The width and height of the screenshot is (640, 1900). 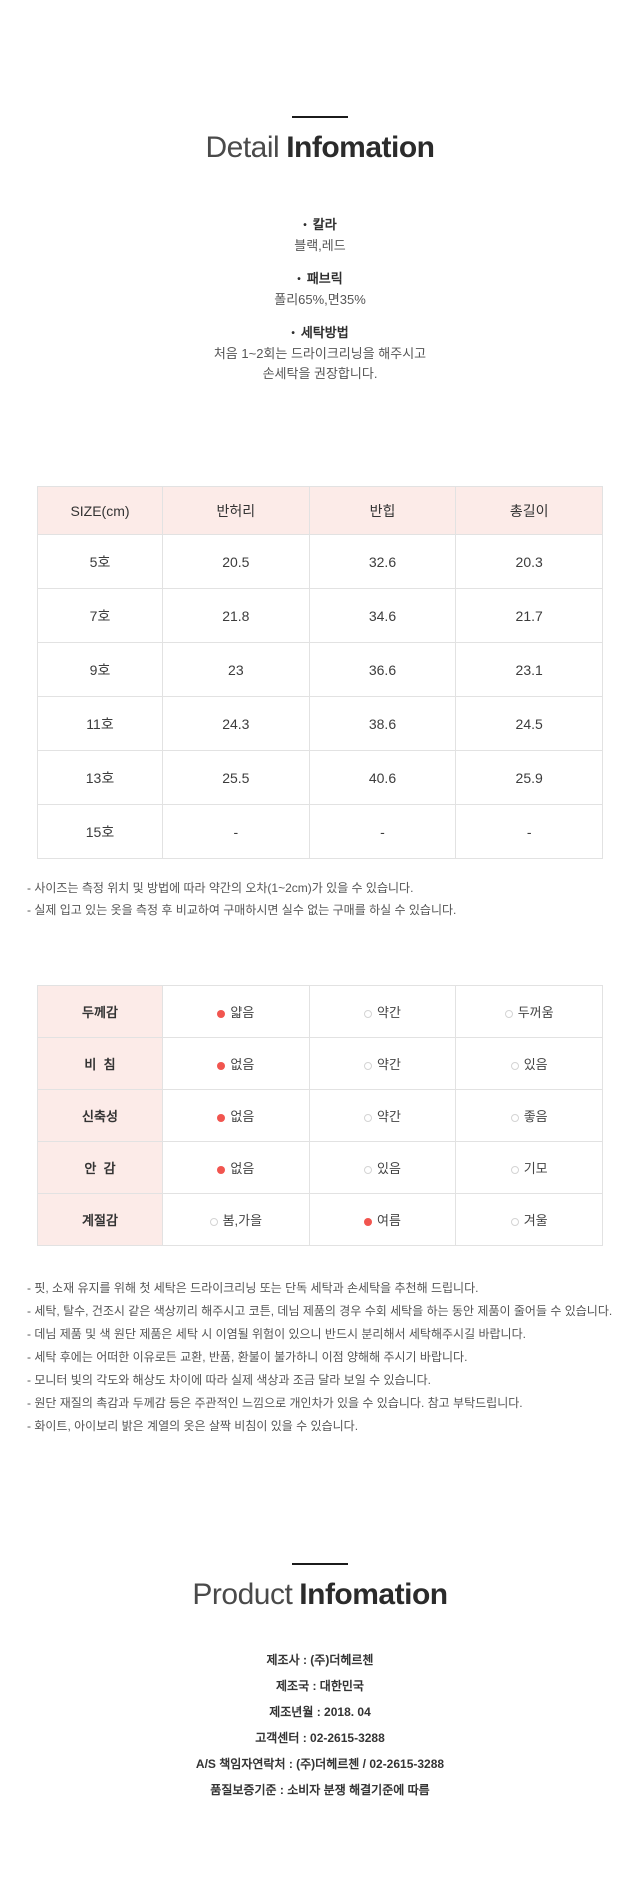 What do you see at coordinates (320, 615) in the screenshot?
I see `size-table-row: 7호 21.8 34.6 21.7` at bounding box center [320, 615].